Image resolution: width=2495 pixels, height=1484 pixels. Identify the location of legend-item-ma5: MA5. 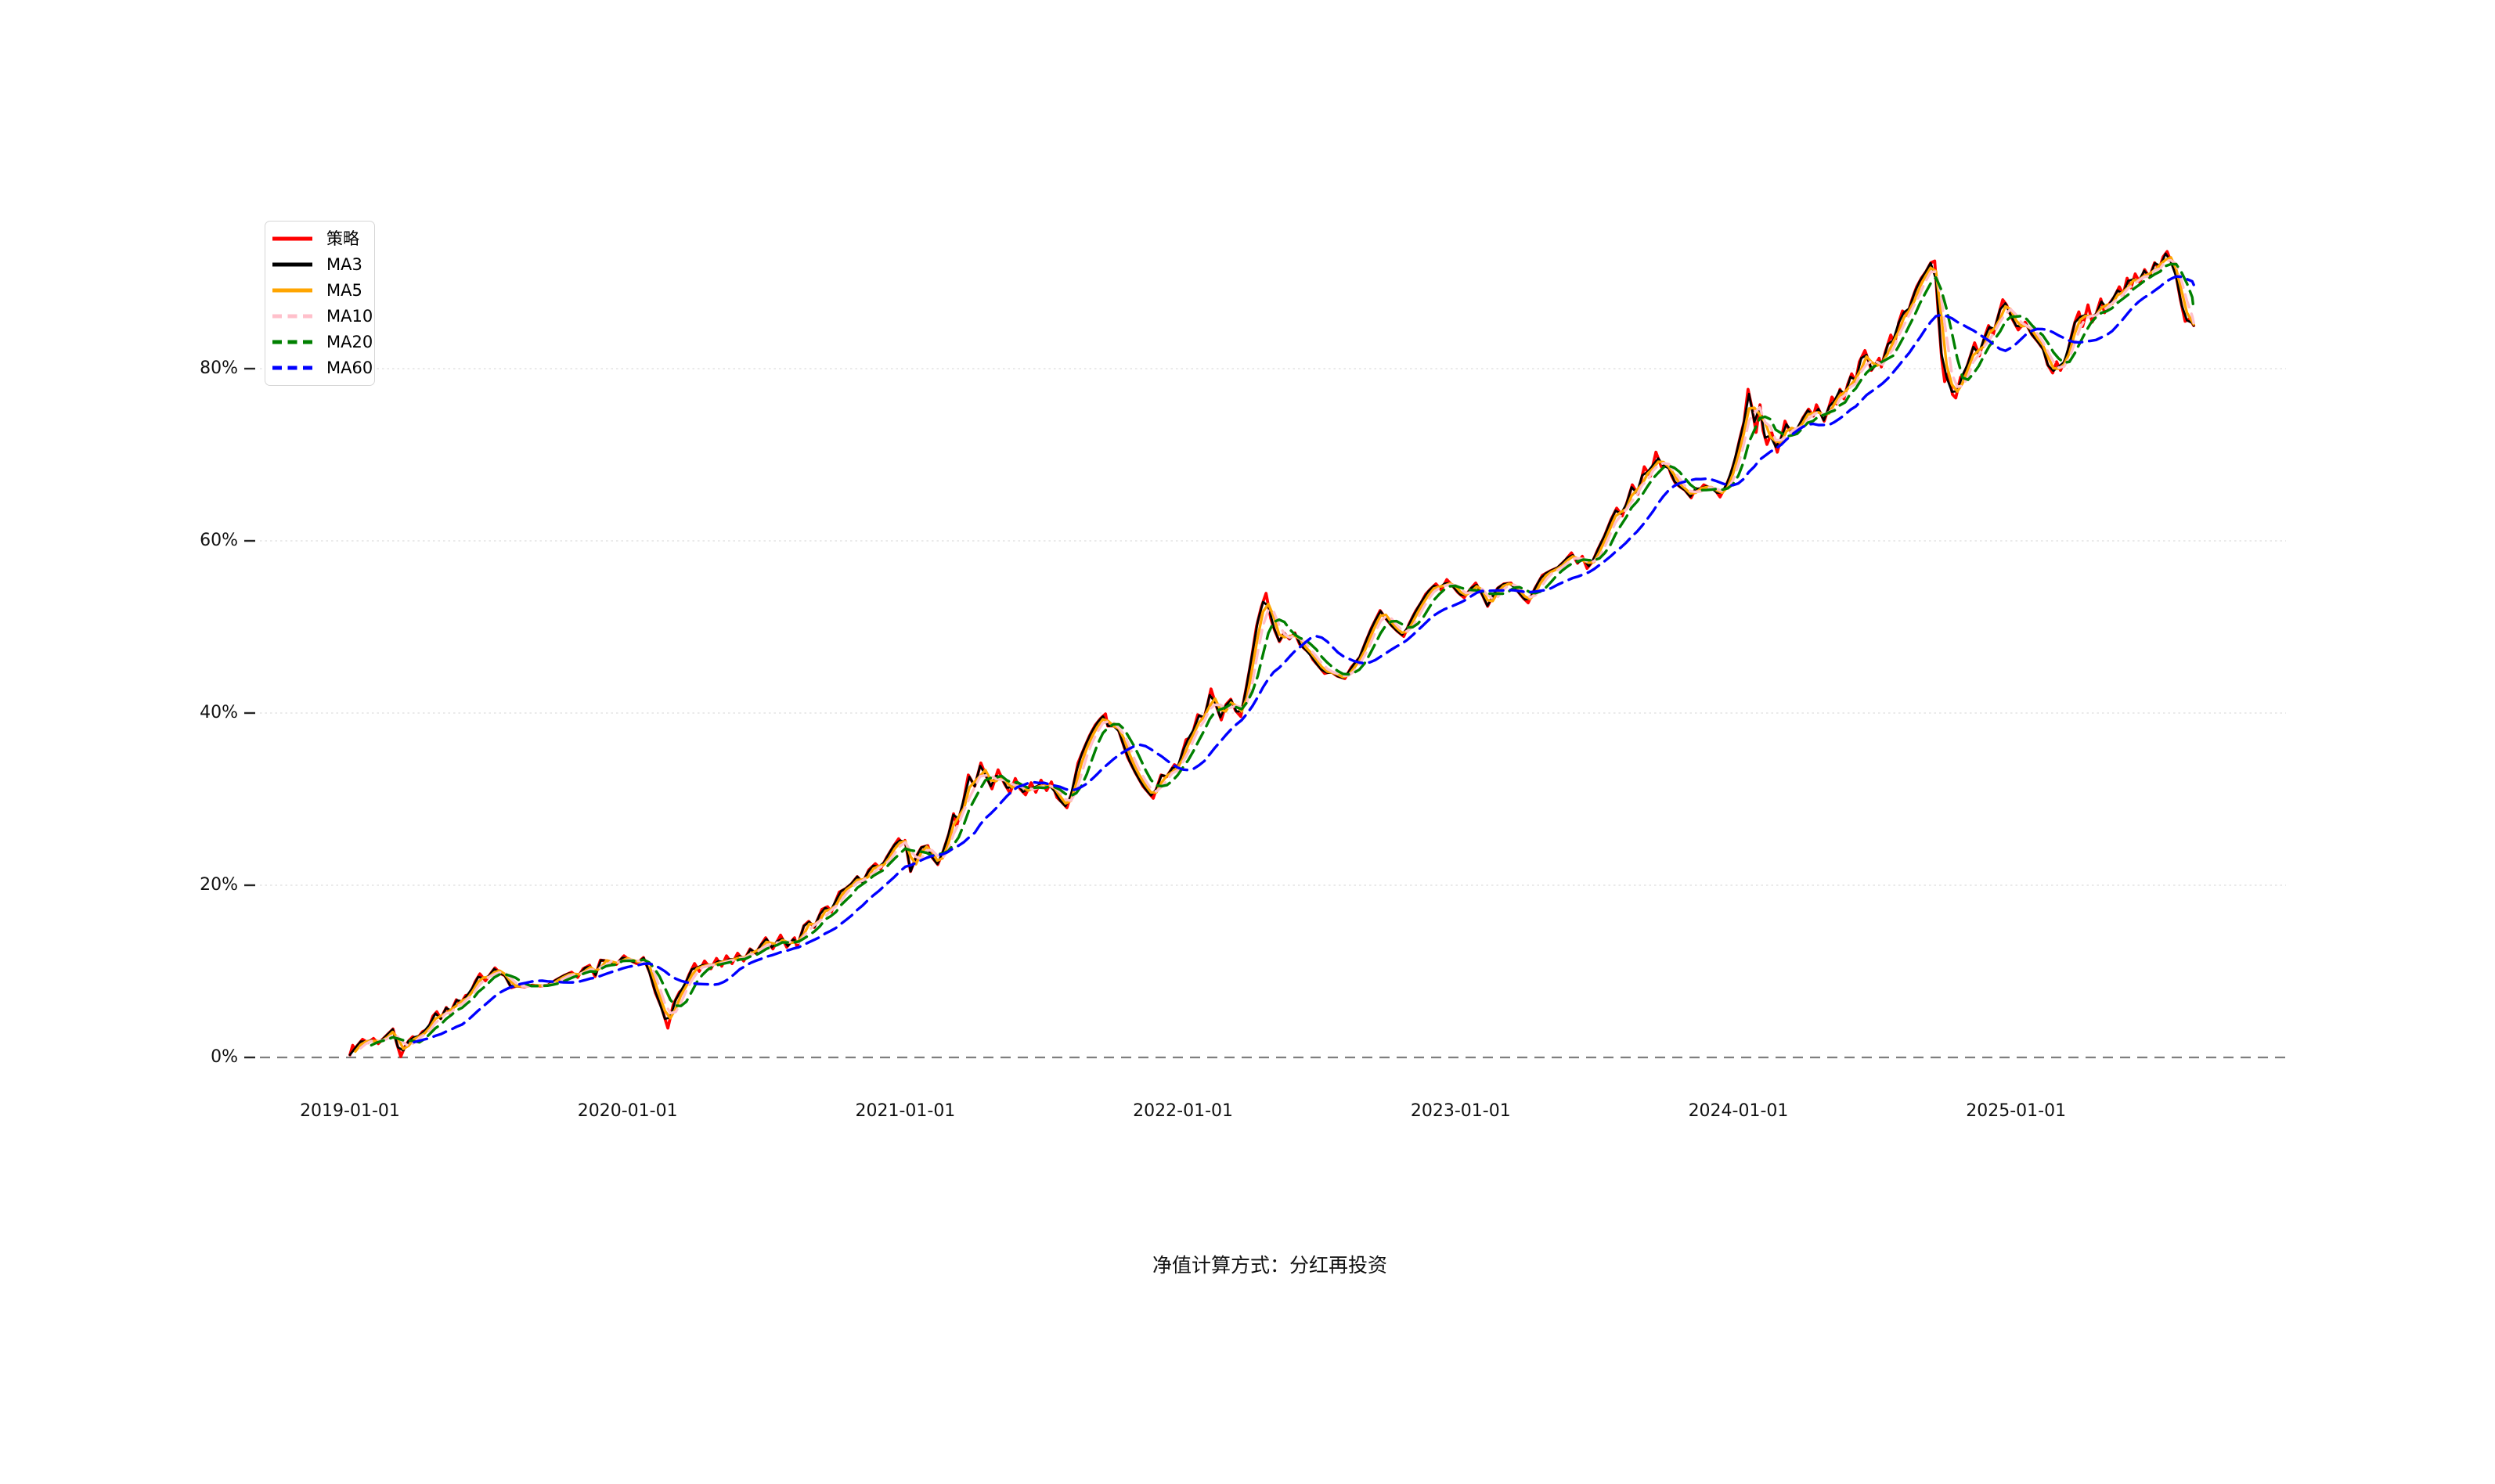
(319, 291).